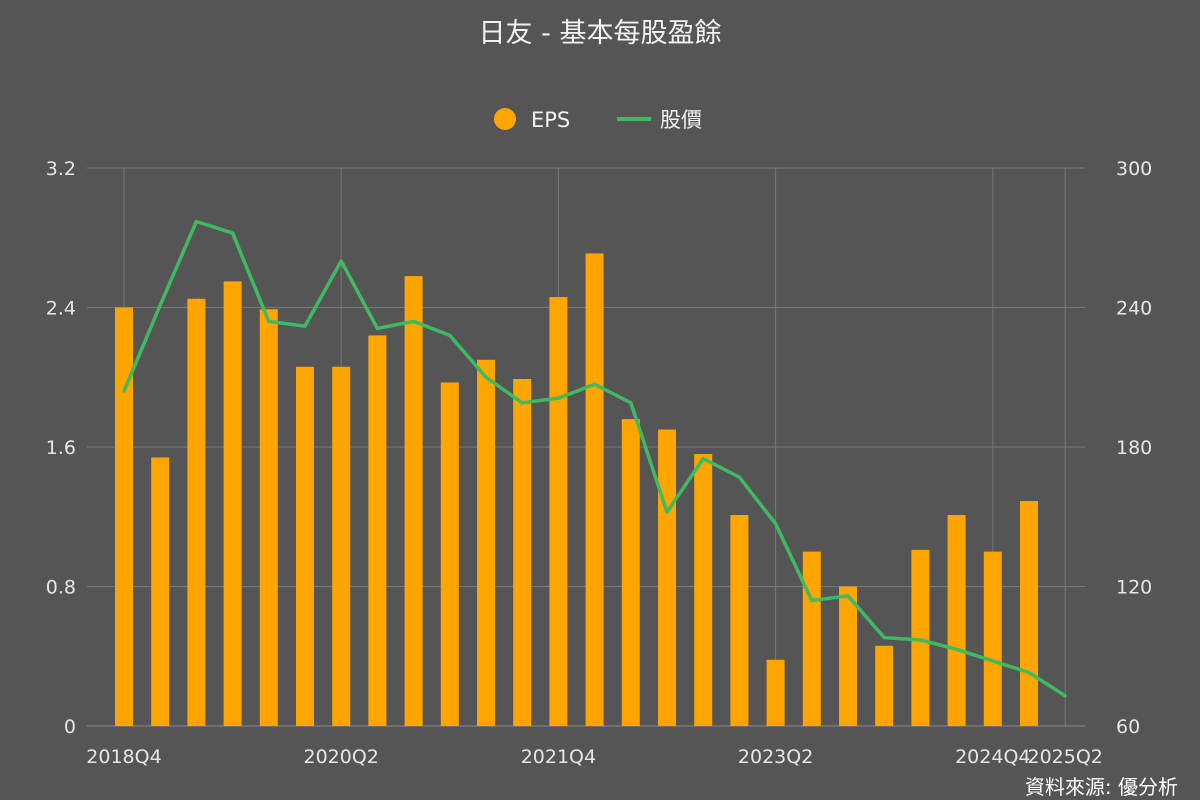  What do you see at coordinates (681, 120) in the screenshot?
I see `legend-price-label: 股價` at bounding box center [681, 120].